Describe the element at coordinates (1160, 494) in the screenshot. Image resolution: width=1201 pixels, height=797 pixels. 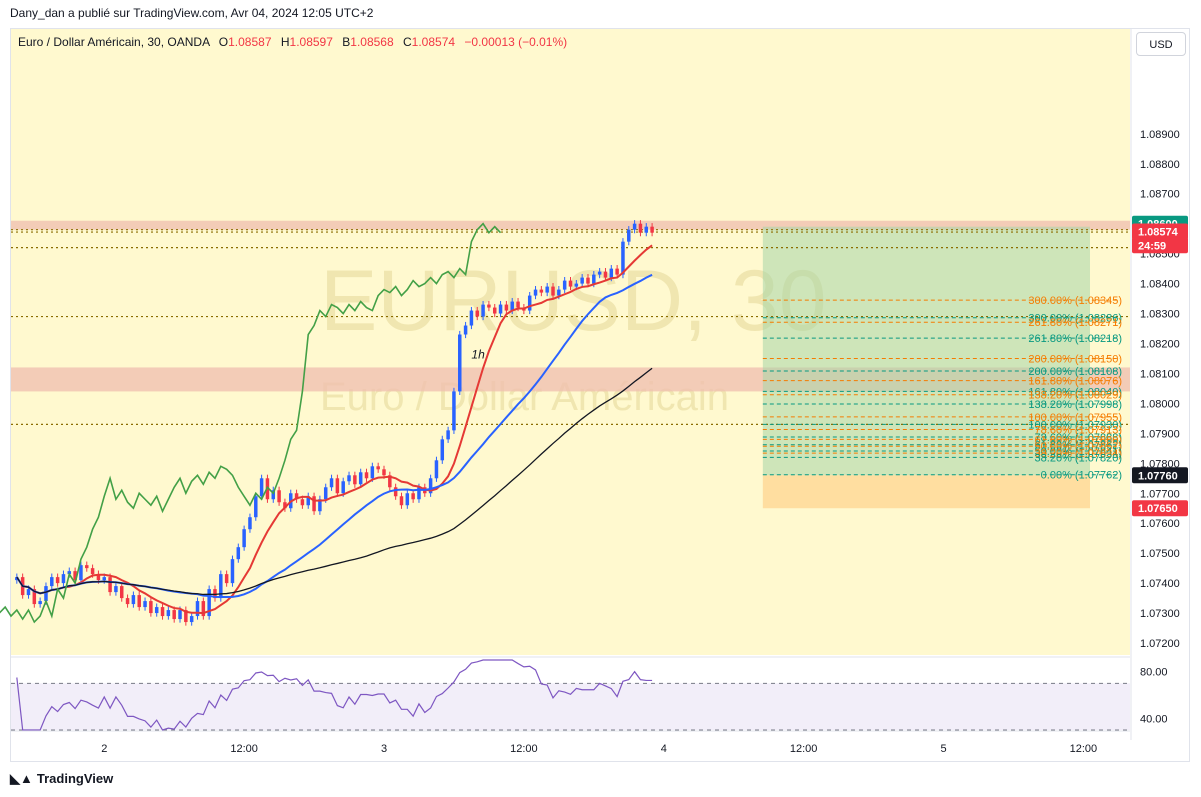
I see `price-tick-label: 1.07700` at that location.